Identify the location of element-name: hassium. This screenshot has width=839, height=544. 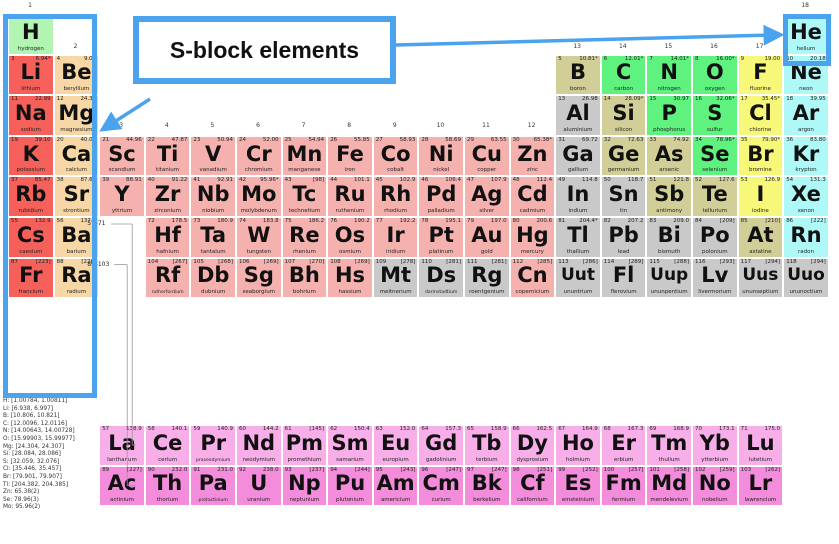
(350, 292).